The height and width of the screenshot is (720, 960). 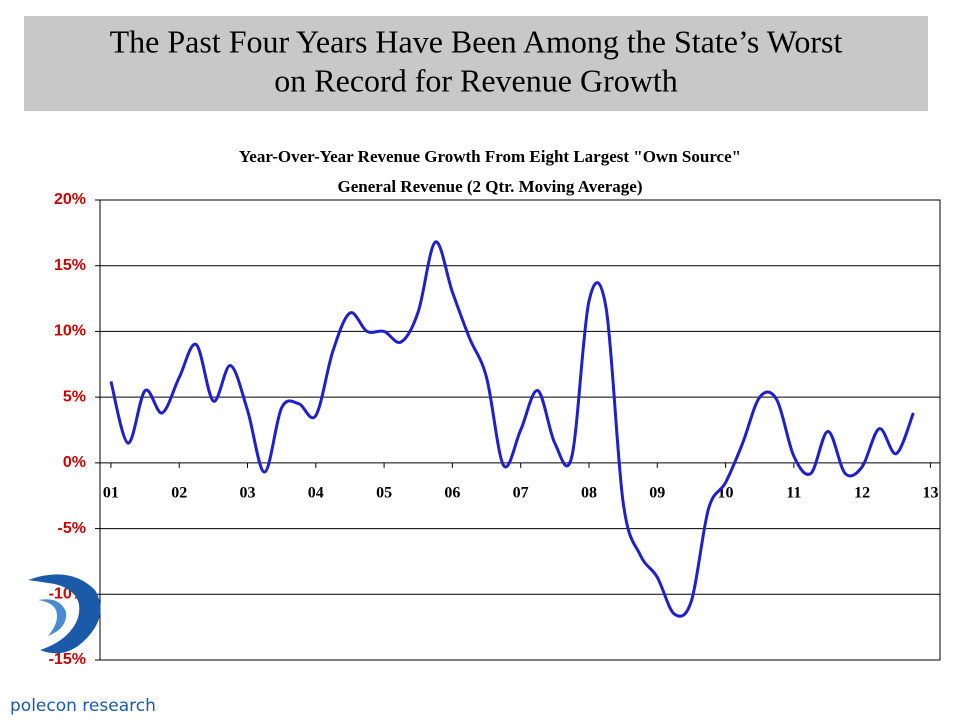 What do you see at coordinates (589, 493) in the screenshot?
I see `x-tick-label: 08` at bounding box center [589, 493].